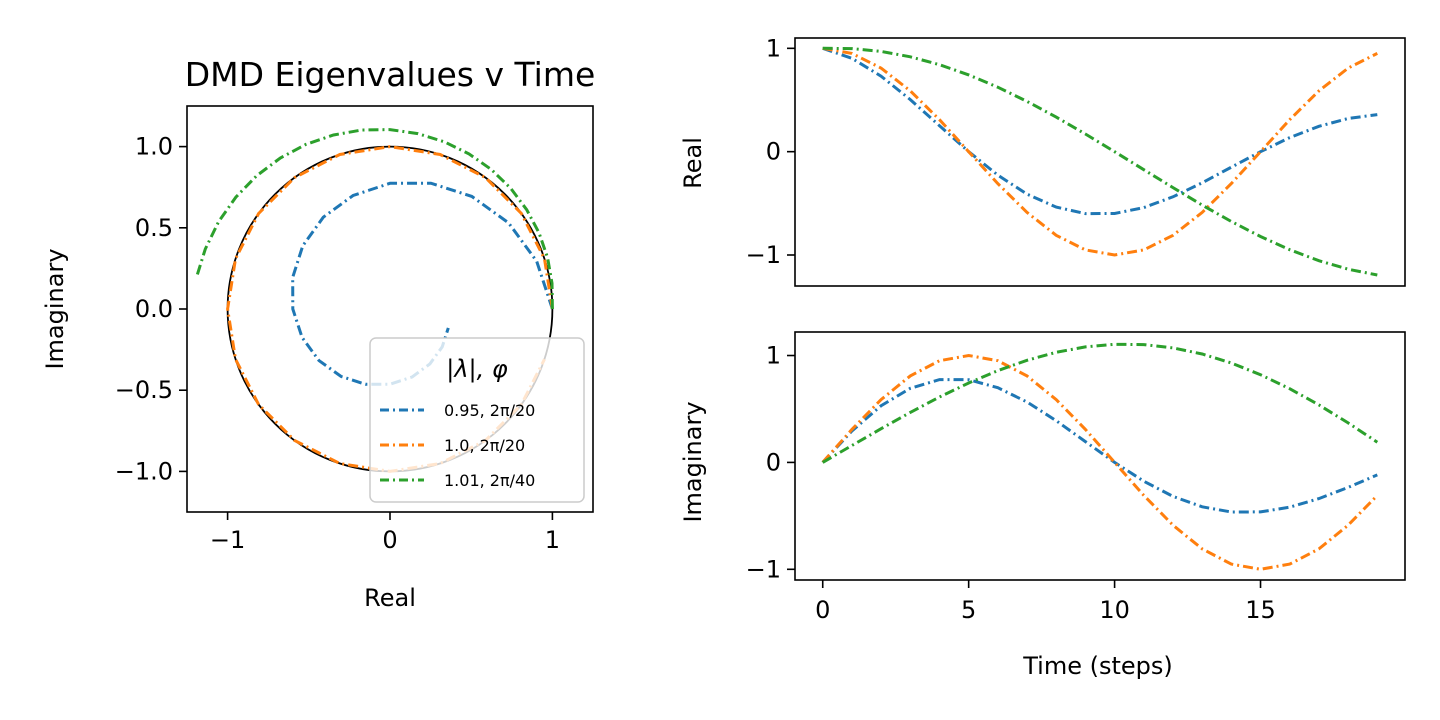 The height and width of the screenshot is (720, 1440). Describe the element at coordinates (144, 390) in the screenshot. I see `eigenvalue-y-tick-label-1: −0.5` at that location.